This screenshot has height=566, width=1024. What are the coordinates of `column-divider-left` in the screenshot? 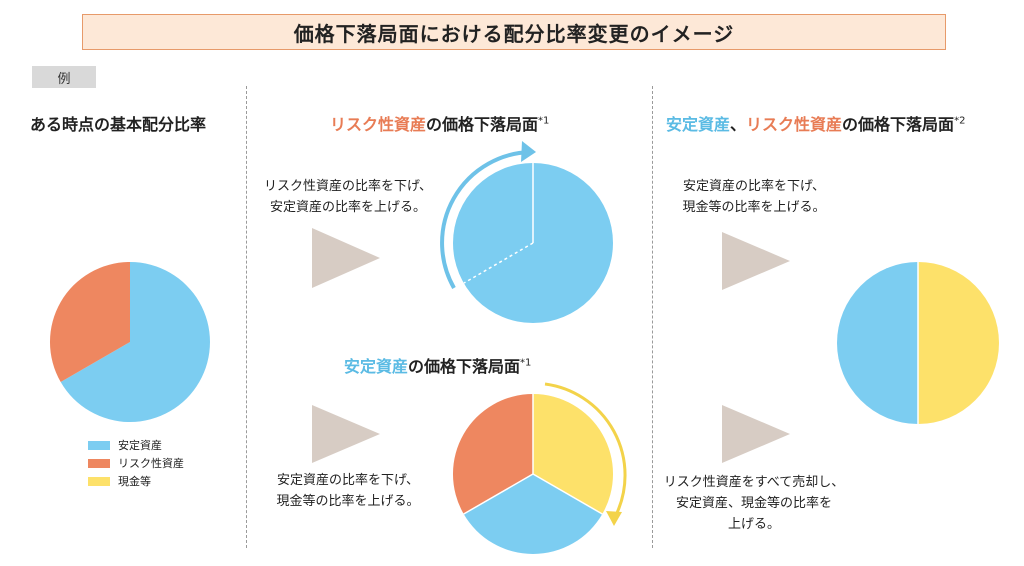 It's located at (246, 317).